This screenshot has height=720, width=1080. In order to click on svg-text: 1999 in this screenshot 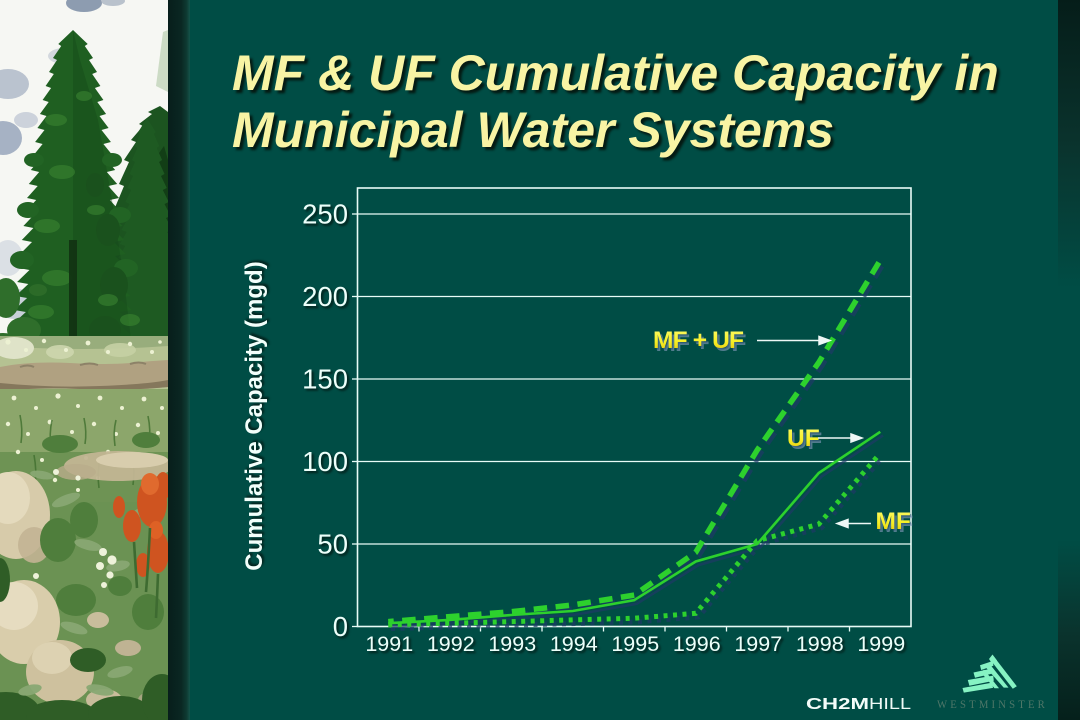, I will do `click(881, 644)`.